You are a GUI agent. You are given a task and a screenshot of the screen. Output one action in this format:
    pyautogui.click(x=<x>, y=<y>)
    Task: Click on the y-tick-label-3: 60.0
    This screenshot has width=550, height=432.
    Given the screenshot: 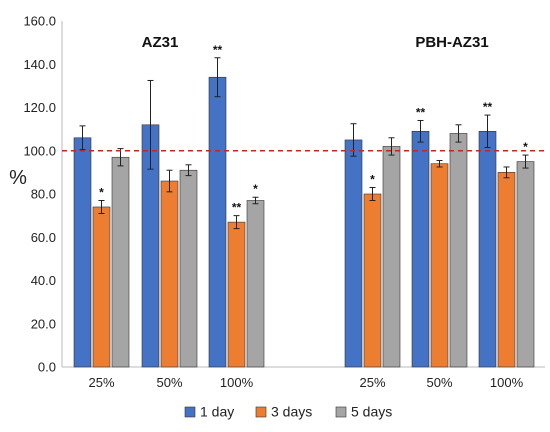 What is the action you would take?
    pyautogui.click(x=43, y=237)
    